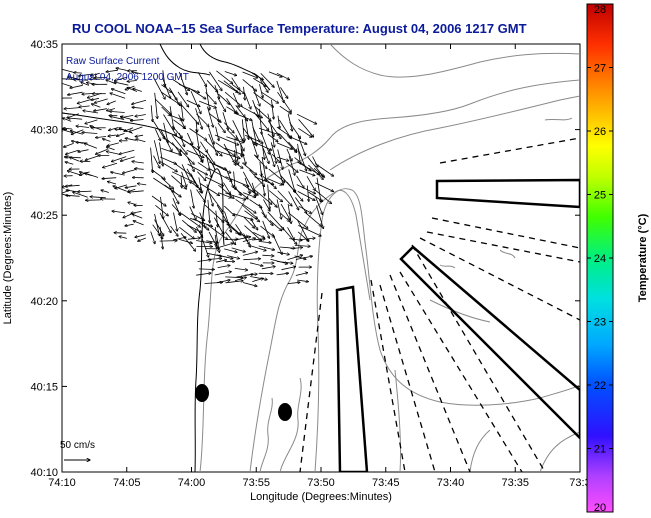 The image size is (651, 518). Describe the element at coordinates (127, 483) in the screenshot. I see `x-tick-label: 74:05` at that location.